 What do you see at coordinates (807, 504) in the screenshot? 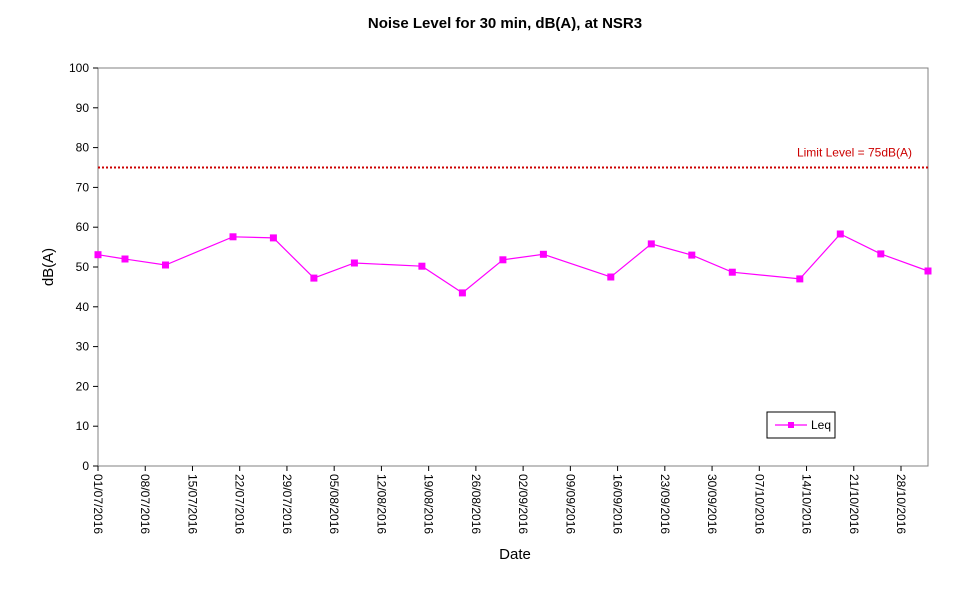
I see `x-tick-label: 14/10/2016` at bounding box center [807, 504].